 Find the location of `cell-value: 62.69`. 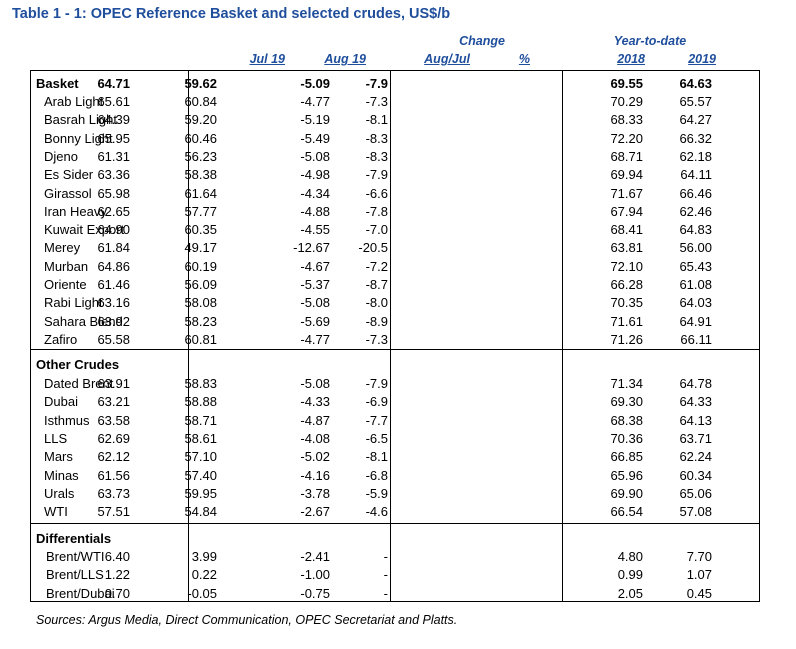

cell-value: 62.69 is located at coordinates (113, 438).